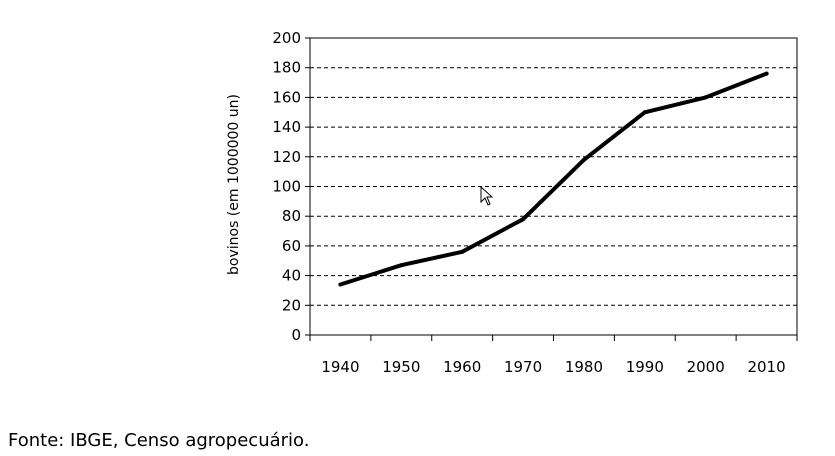 This screenshot has height=456, width=835. What do you see at coordinates (286, 187) in the screenshot?
I see `y-tick-label: 100` at bounding box center [286, 187].